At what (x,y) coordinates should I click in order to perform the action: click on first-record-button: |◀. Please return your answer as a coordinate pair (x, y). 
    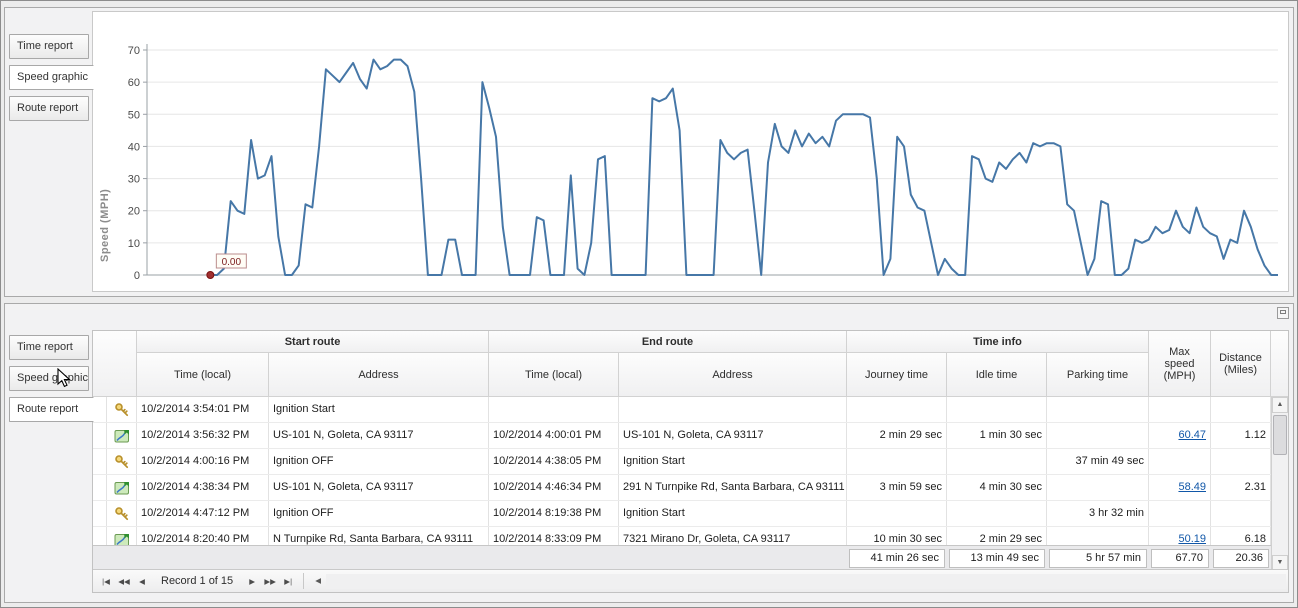
    Looking at the image, I should click on (106, 581).